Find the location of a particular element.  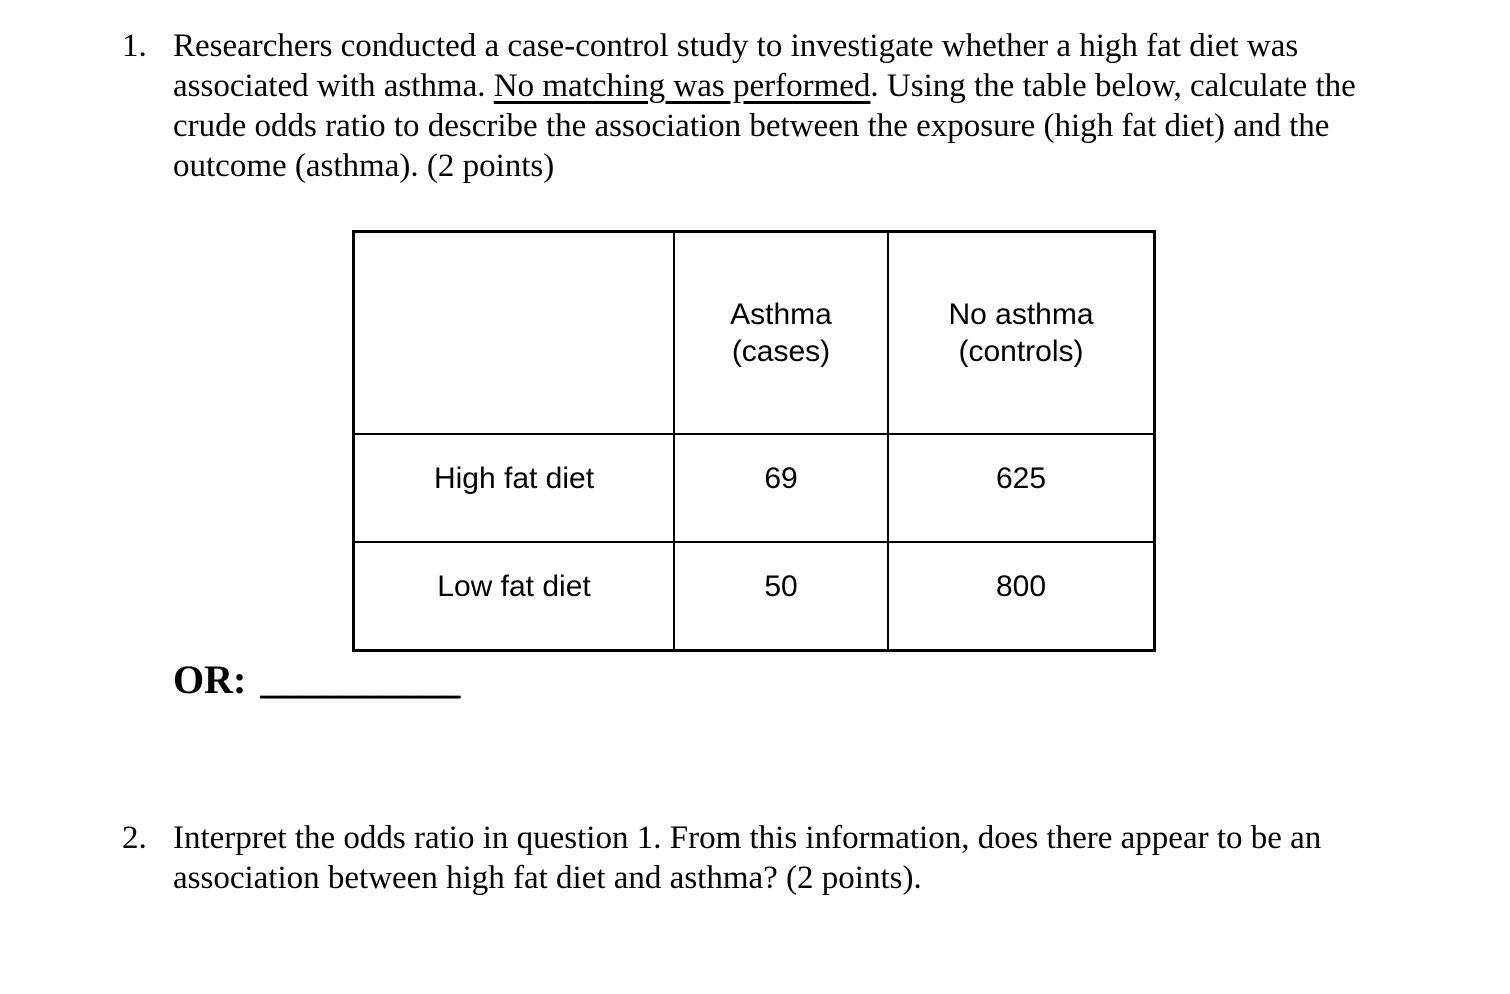

table-header-cases-line1: Asthma is located at coordinates (781, 314).